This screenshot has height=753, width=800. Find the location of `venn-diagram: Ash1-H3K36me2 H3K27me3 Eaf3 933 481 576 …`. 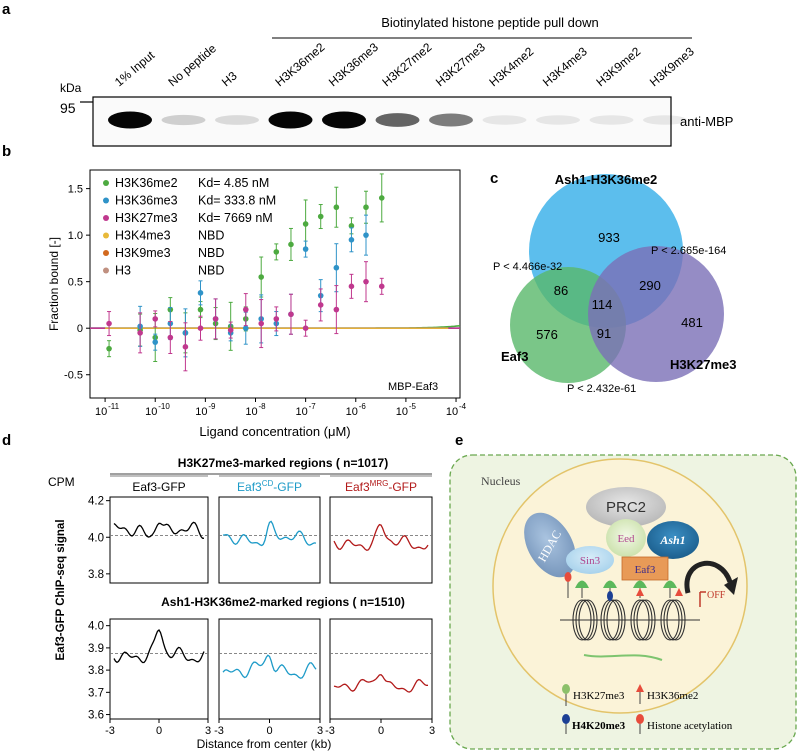

venn-diagram: Ash1-H3K36me2 H3K27me3 Eaf3 933 481 576 … is located at coordinates (615, 283).